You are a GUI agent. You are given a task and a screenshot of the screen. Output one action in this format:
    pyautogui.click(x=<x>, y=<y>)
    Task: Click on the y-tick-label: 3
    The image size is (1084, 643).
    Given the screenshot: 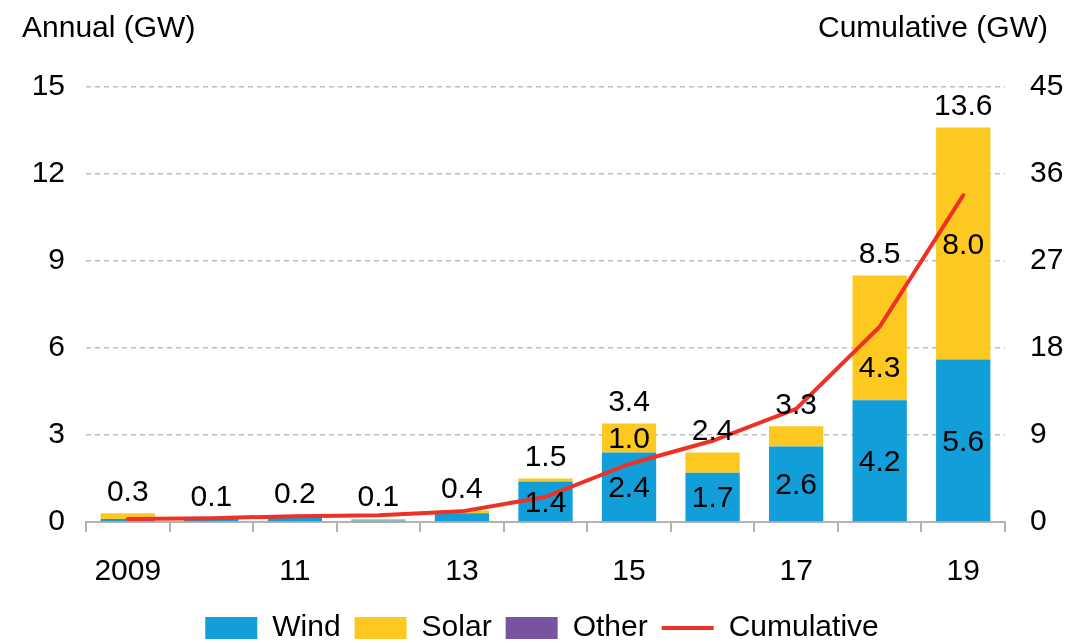 What is the action you would take?
    pyautogui.click(x=56, y=433)
    